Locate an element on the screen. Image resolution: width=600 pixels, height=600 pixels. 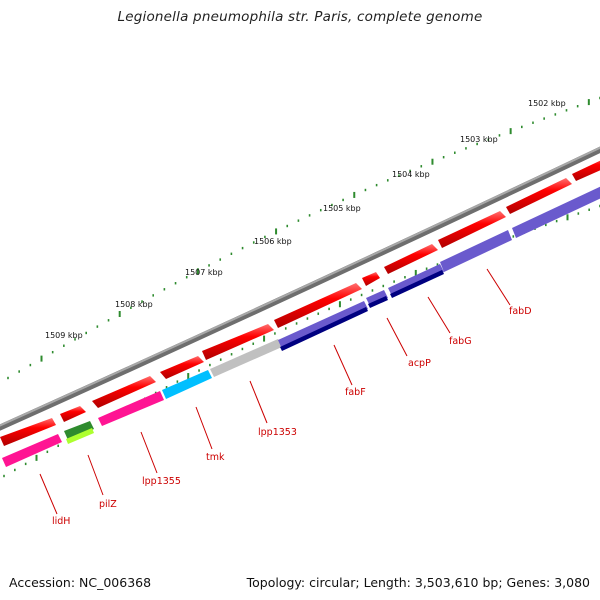
gene-label-tmk: tmk is located at coordinates (215, 457).